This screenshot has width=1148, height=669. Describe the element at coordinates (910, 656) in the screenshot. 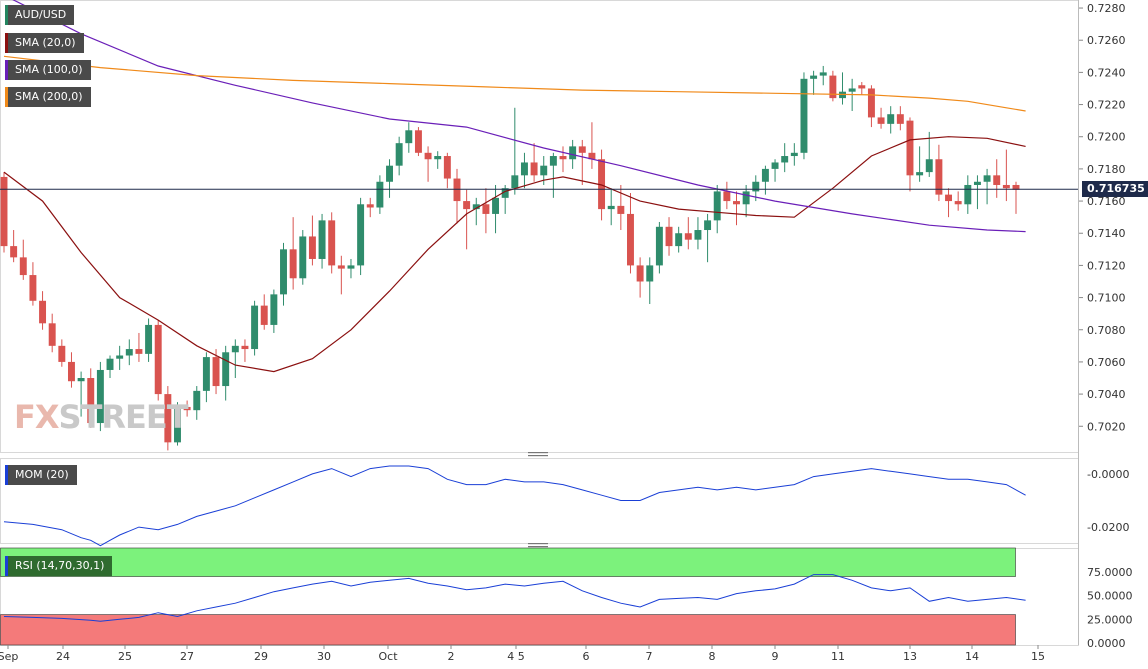

I see `x-tick-label: 13` at that location.